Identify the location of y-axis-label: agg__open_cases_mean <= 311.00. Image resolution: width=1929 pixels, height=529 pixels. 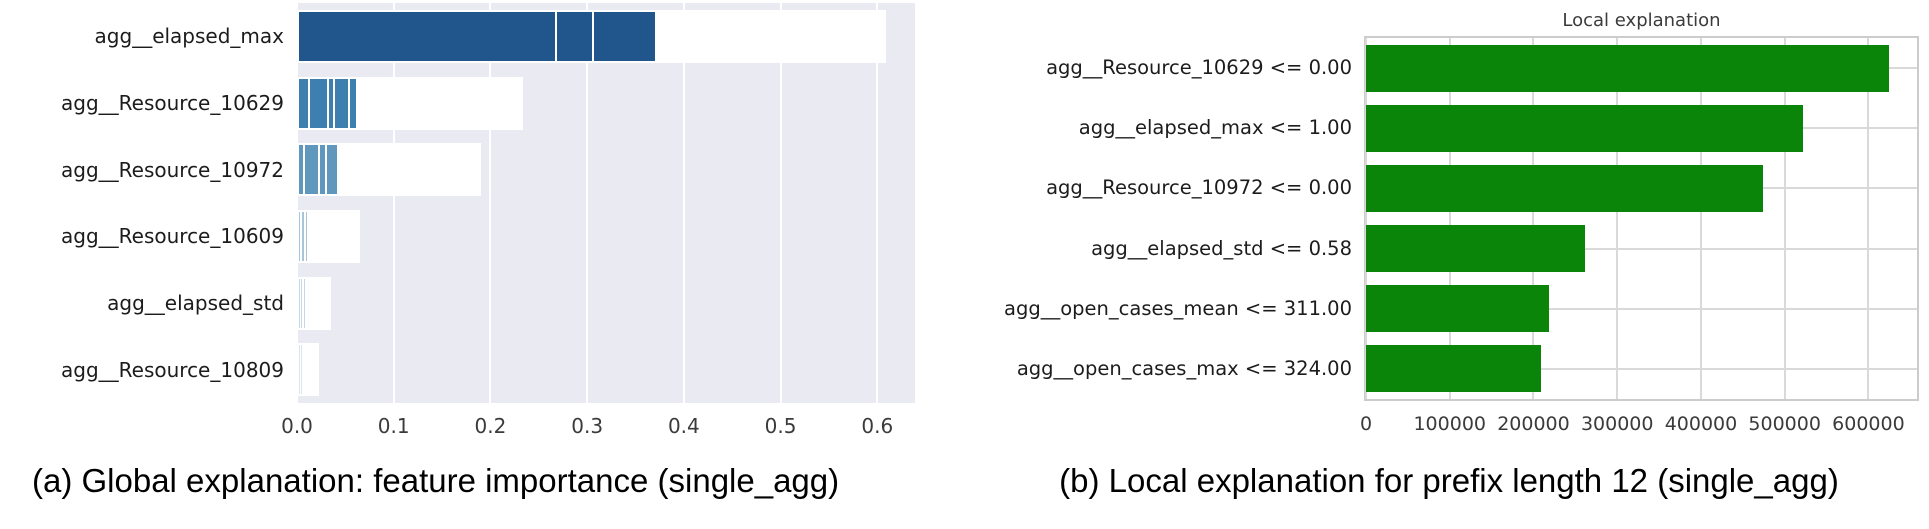
(1178, 308).